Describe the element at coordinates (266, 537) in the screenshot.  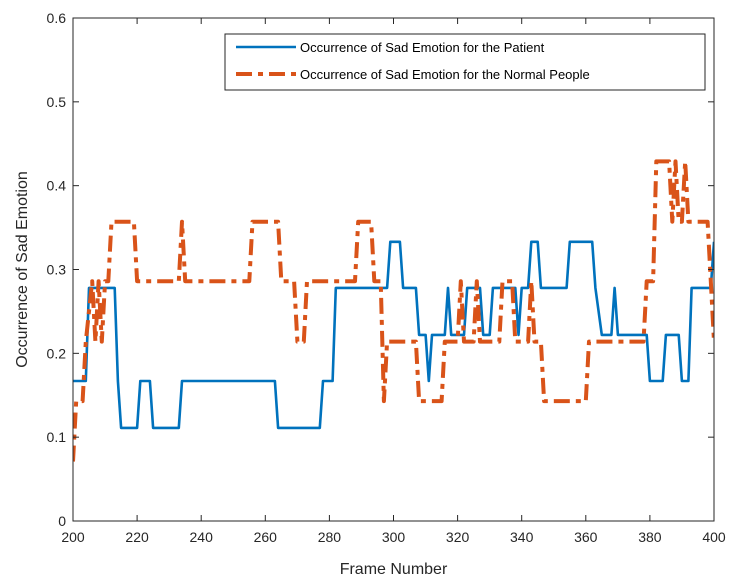
I see `x-tick-label: 260` at that location.